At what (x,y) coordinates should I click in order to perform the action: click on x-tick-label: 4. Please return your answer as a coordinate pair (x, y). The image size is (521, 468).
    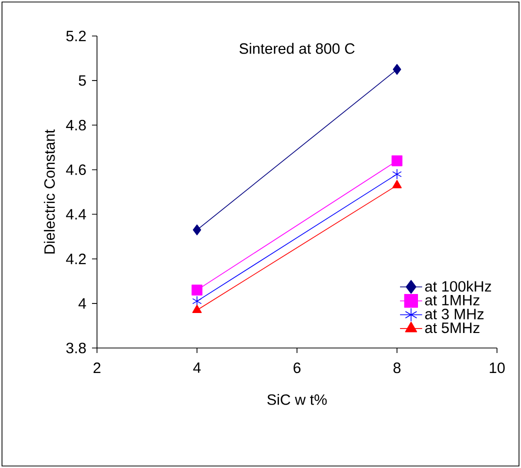
    Looking at the image, I should click on (197, 367).